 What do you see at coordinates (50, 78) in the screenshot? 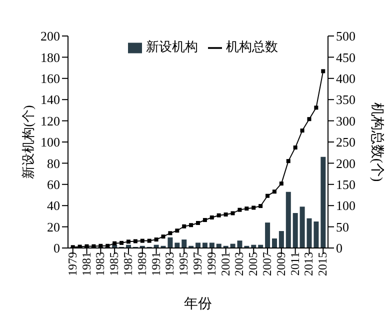
I see `y-tick-label: 160` at bounding box center [50, 78].